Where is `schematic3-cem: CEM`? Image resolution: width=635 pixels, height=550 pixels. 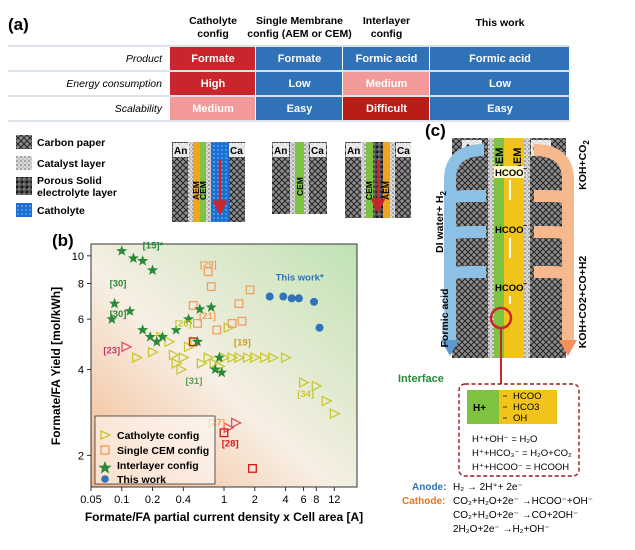 schematic3-cem: CEM is located at coordinates (369, 190).